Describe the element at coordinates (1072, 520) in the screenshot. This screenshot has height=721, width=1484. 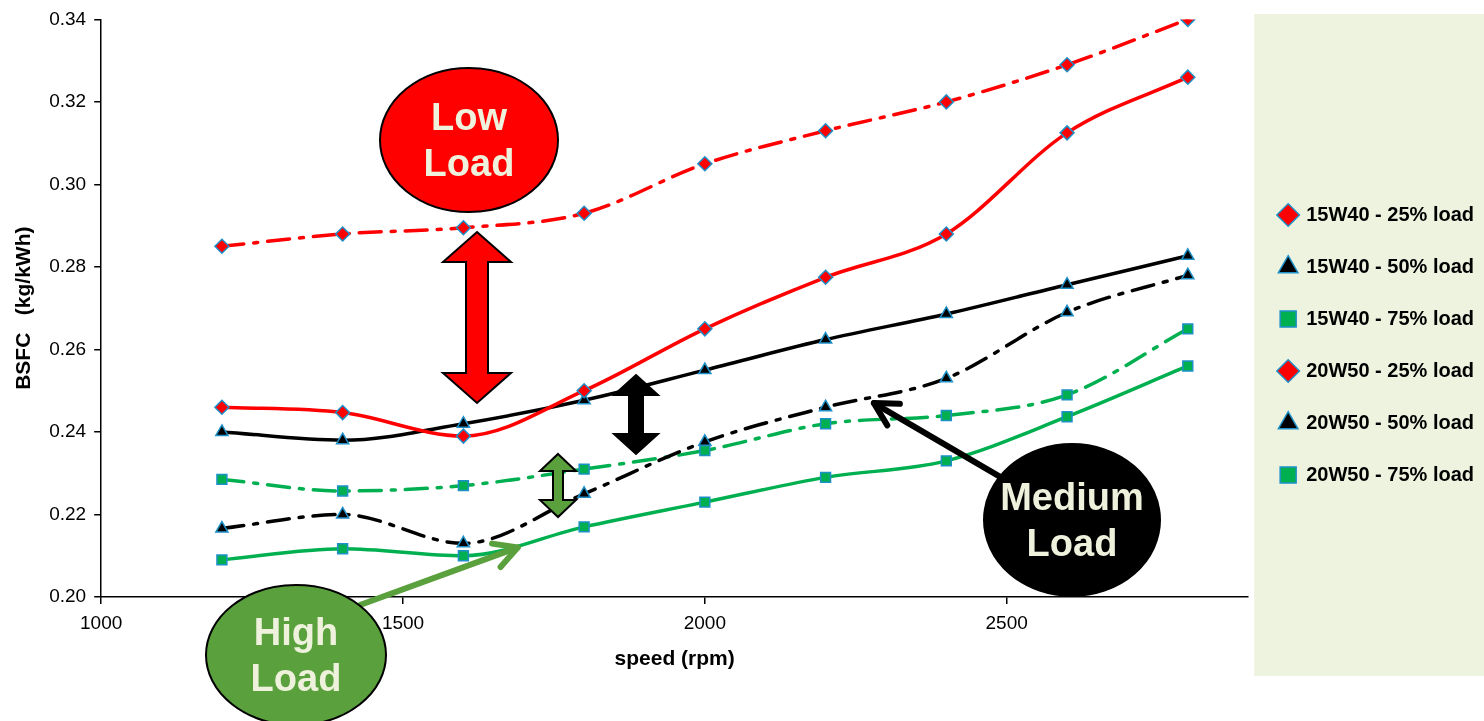
I see `annotation: Medium Load` at that location.